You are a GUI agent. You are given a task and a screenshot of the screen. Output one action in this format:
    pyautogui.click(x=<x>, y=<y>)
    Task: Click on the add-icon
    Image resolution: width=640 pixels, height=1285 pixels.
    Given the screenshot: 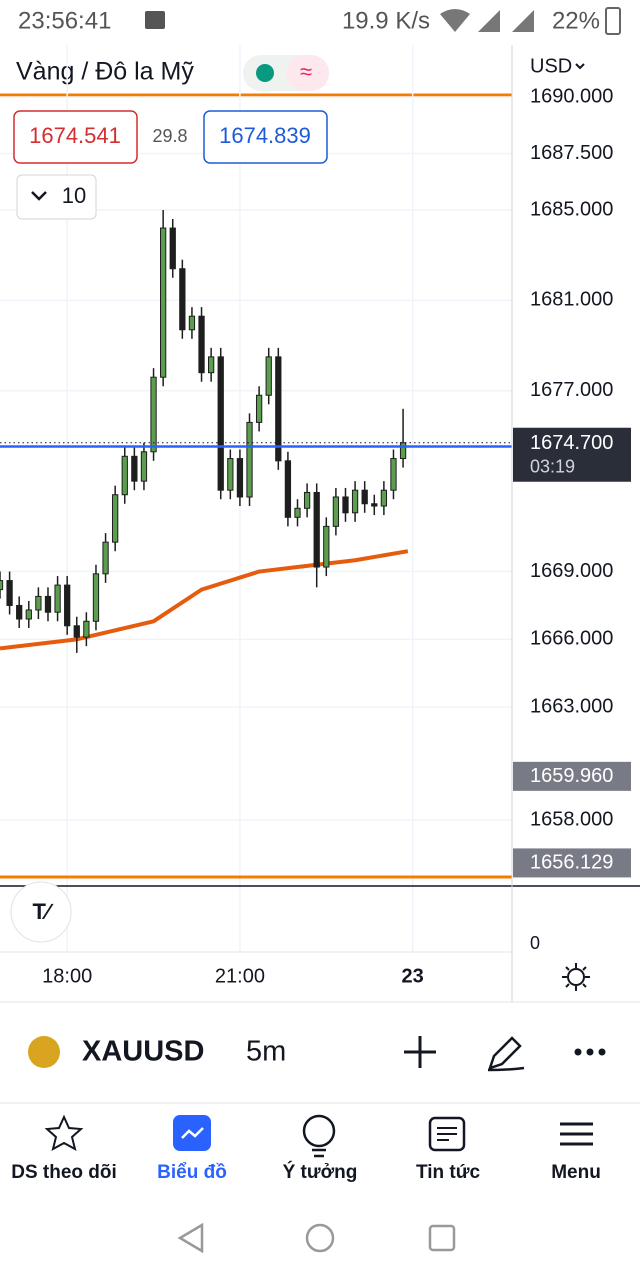 What is the action you would take?
    pyautogui.click(x=420, y=1052)
    